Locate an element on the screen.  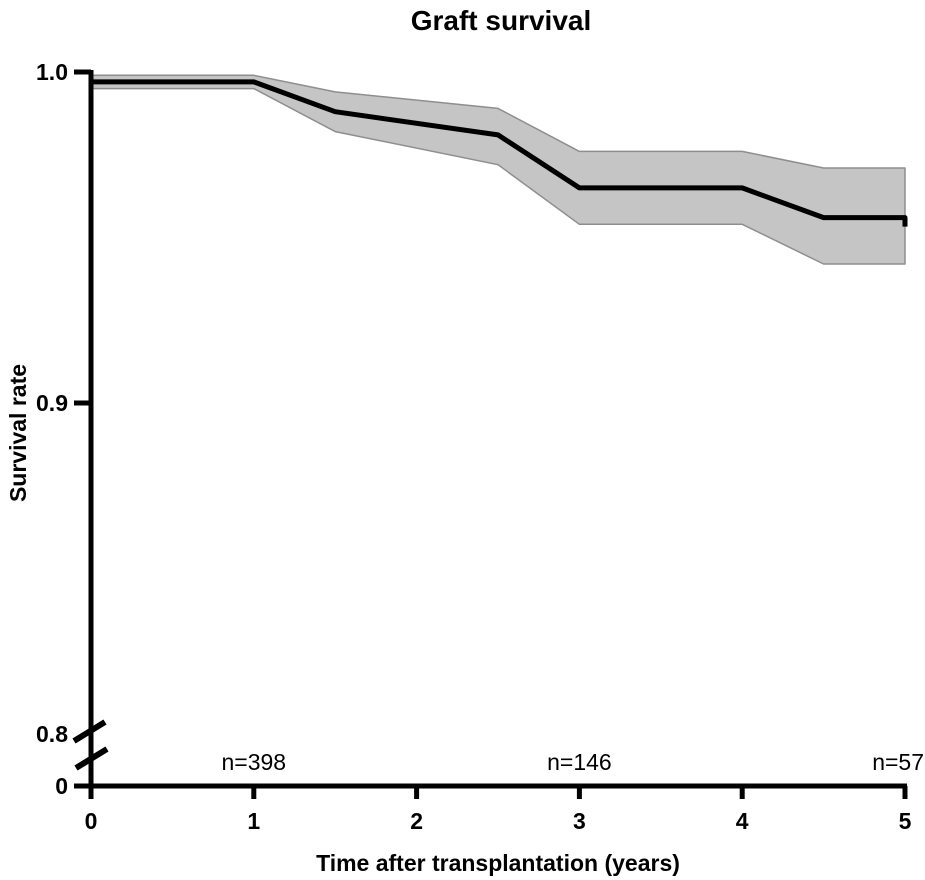
at-risk-label-n-57: n=57 is located at coordinates (898, 762).